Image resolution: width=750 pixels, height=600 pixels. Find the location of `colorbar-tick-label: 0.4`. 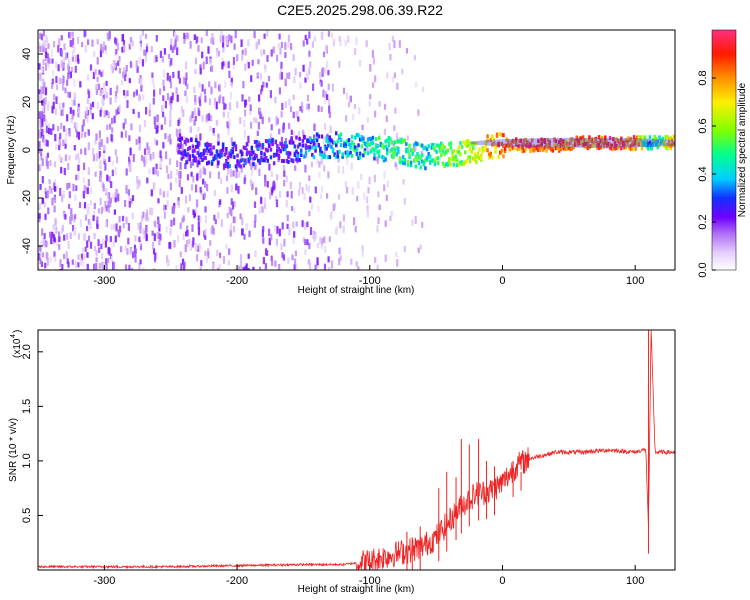

colorbar-tick-label: 0.4 is located at coordinates (703, 173).